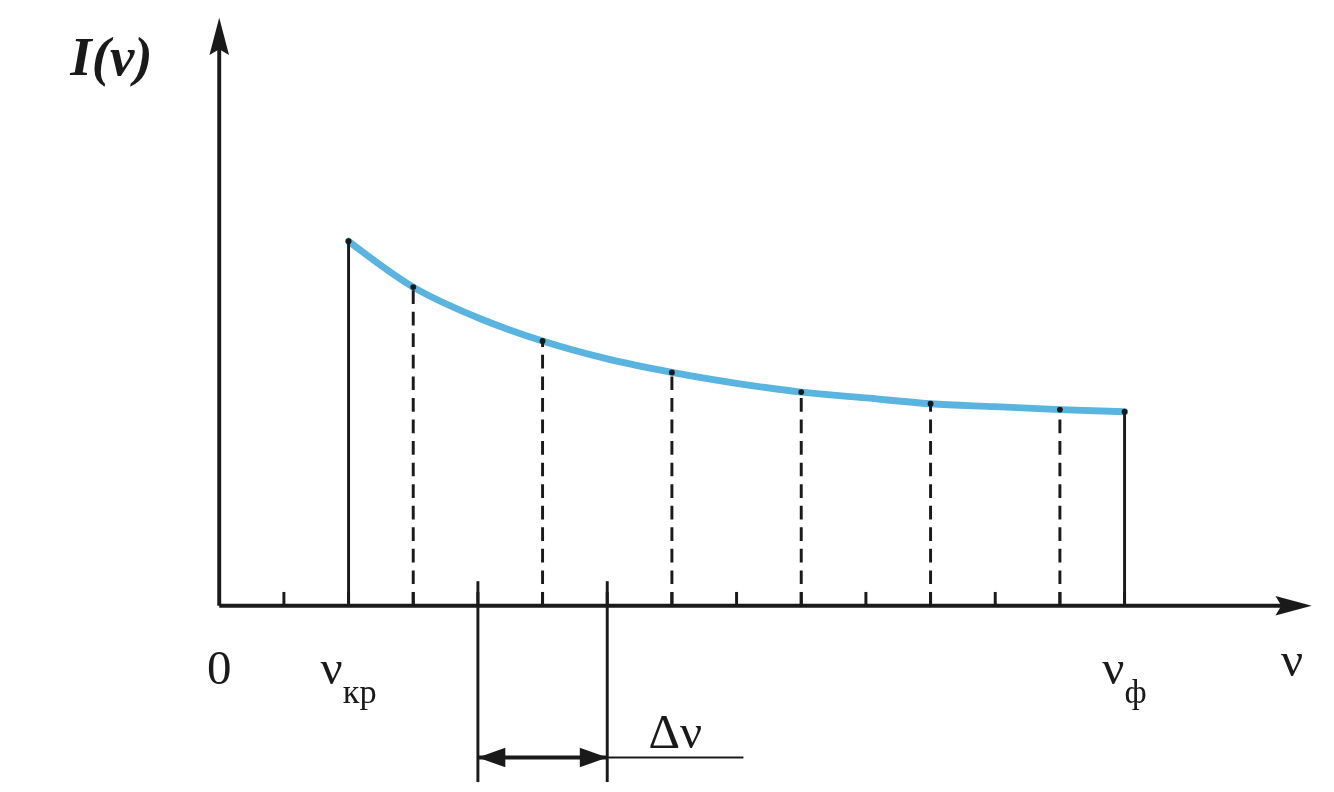 The width and height of the screenshot is (1334, 792). What do you see at coordinates (675, 731) in the screenshot?
I see `text: Δν` at bounding box center [675, 731].